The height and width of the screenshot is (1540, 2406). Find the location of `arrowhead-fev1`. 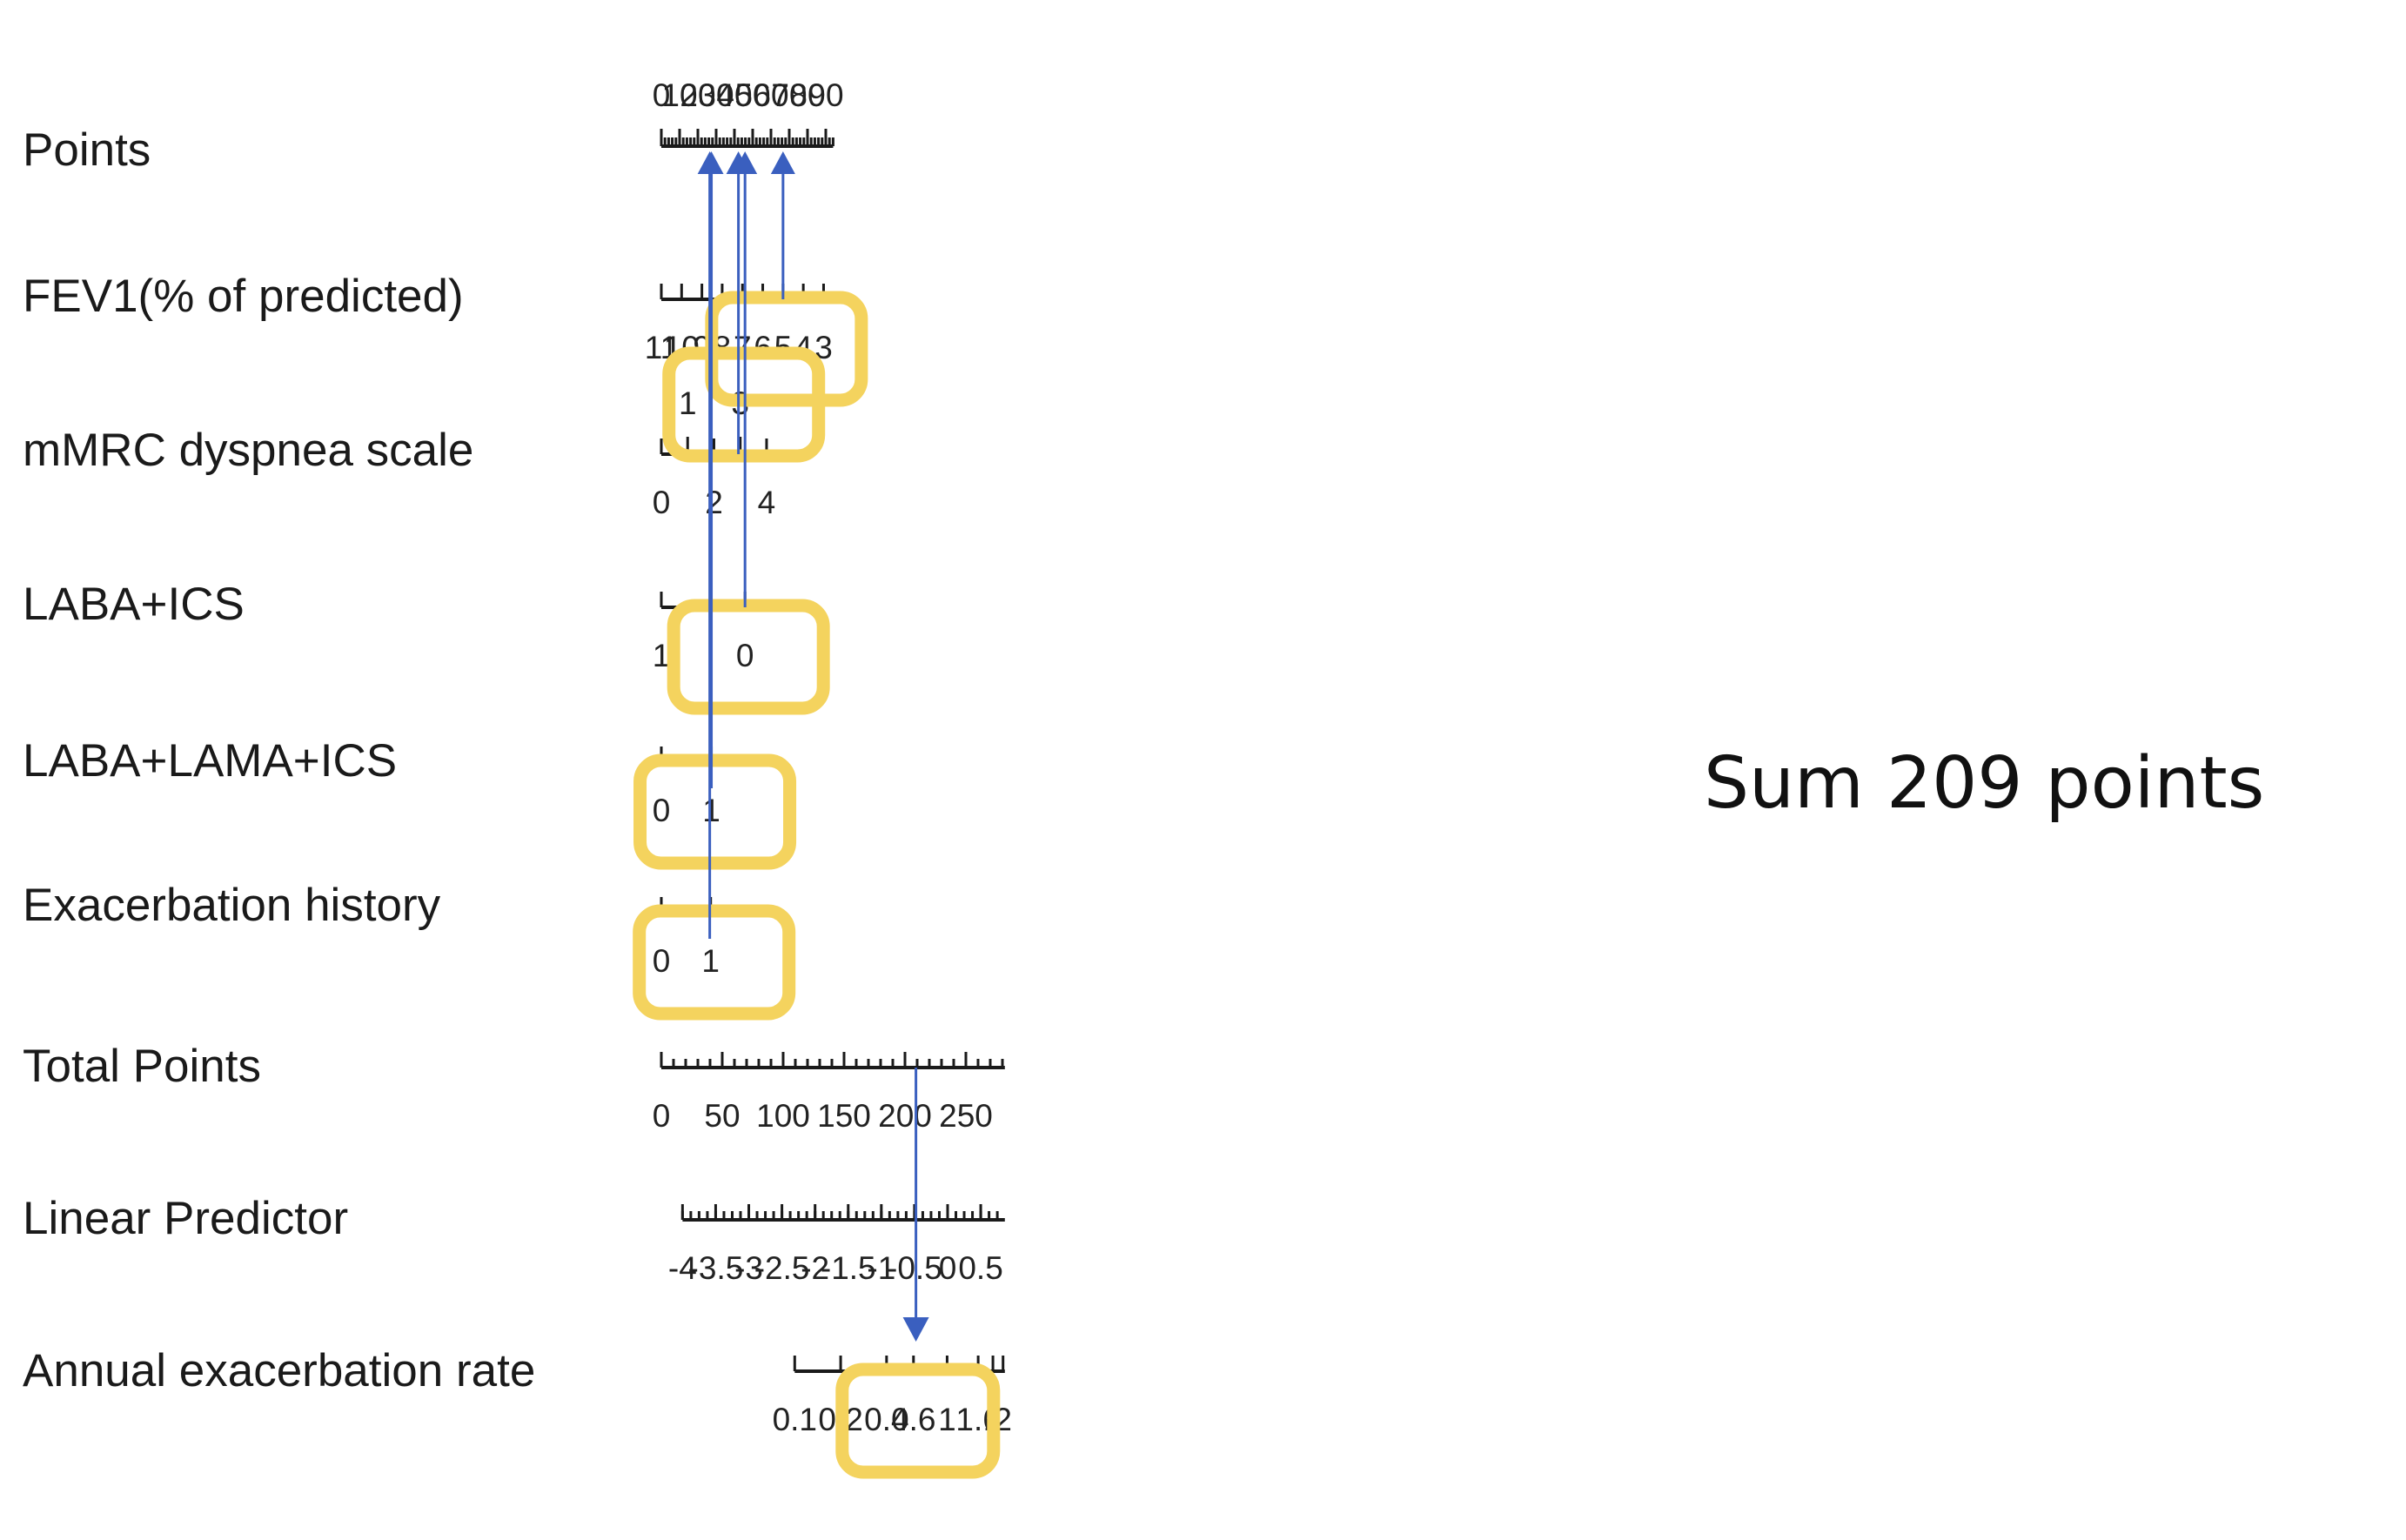

arrowhead-fev1 is located at coordinates (782, 162).